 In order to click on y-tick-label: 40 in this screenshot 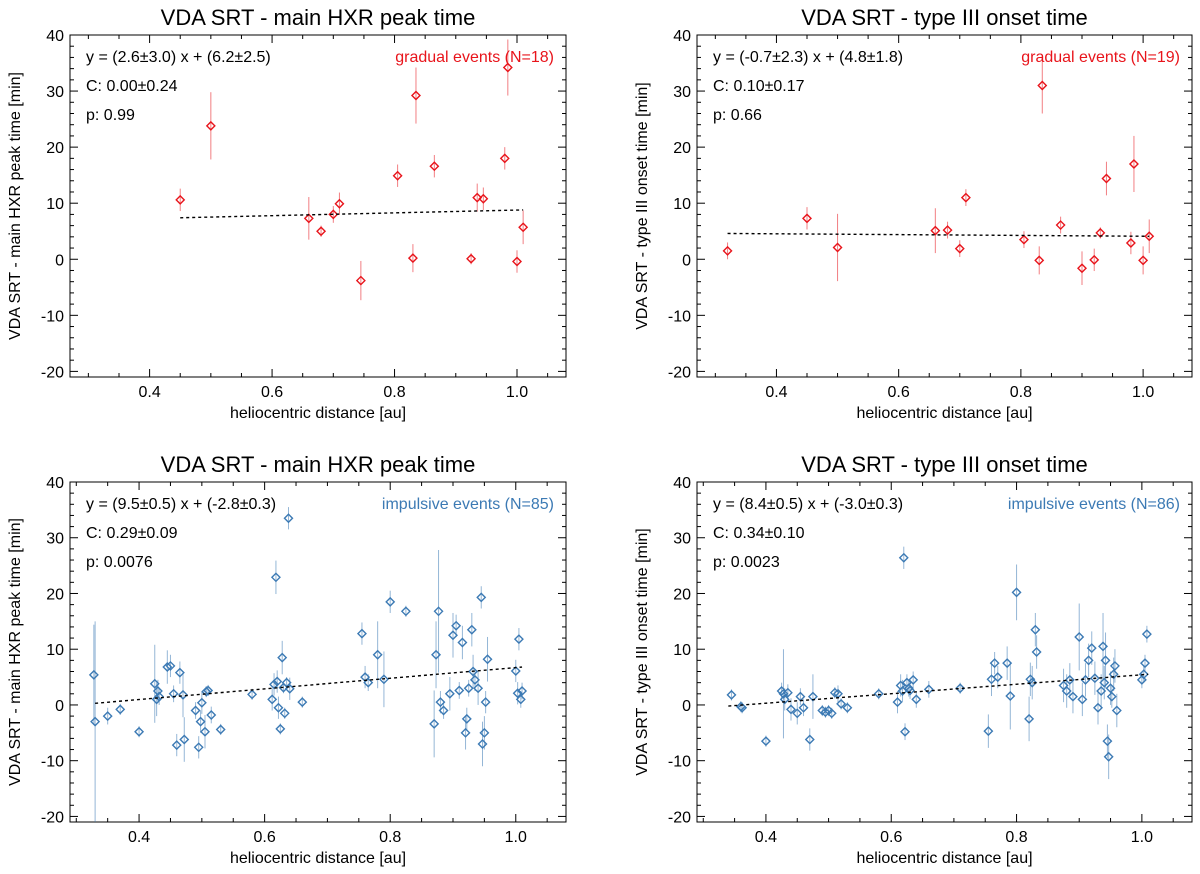, I will do `click(682, 36)`.